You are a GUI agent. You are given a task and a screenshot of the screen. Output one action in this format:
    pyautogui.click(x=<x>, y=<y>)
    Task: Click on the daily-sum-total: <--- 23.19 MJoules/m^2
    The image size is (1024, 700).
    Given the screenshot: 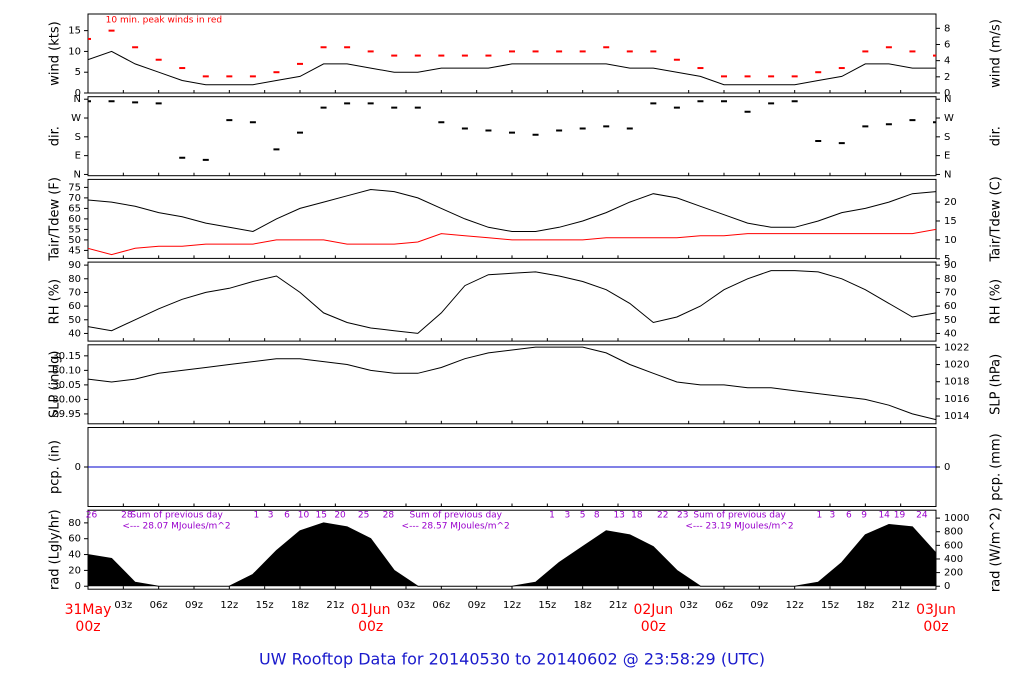 What is the action you would take?
    pyautogui.click(x=739, y=527)
    